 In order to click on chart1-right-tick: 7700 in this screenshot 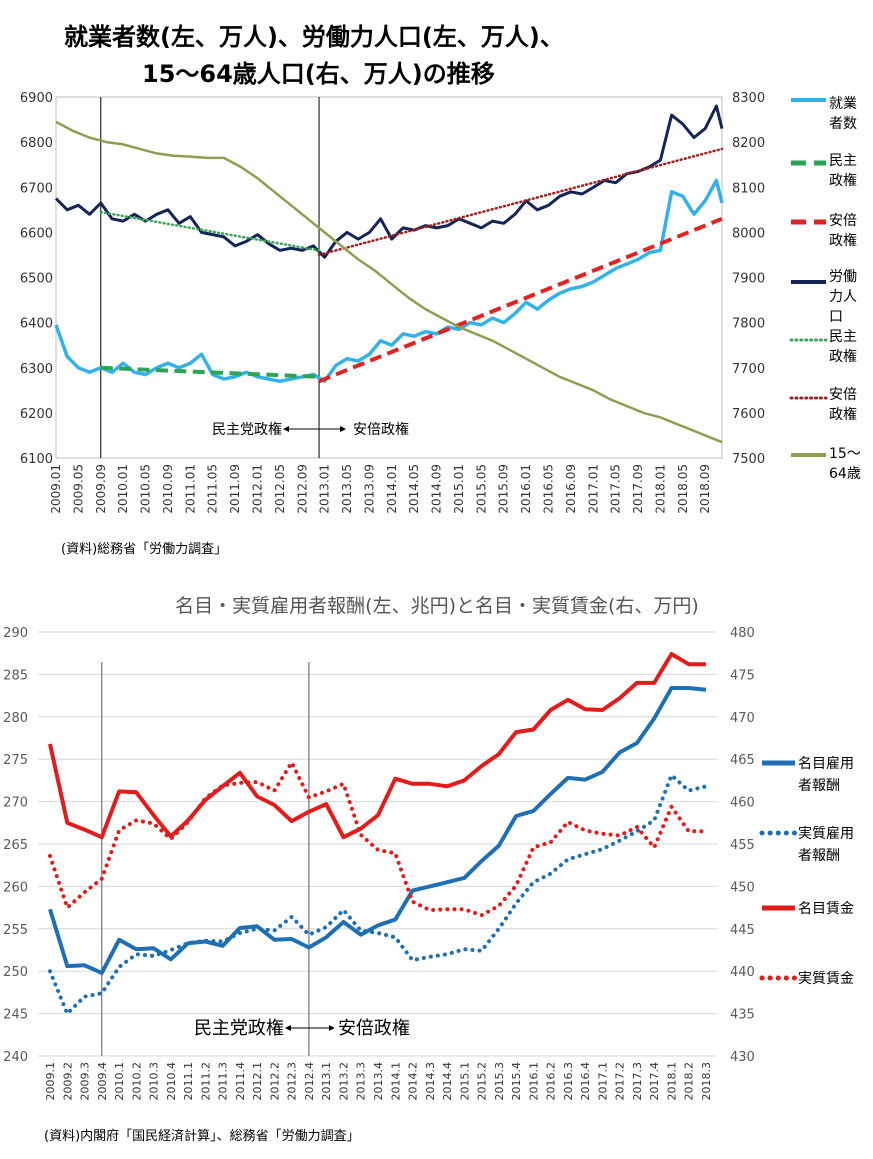, I will do `click(748, 369)`.